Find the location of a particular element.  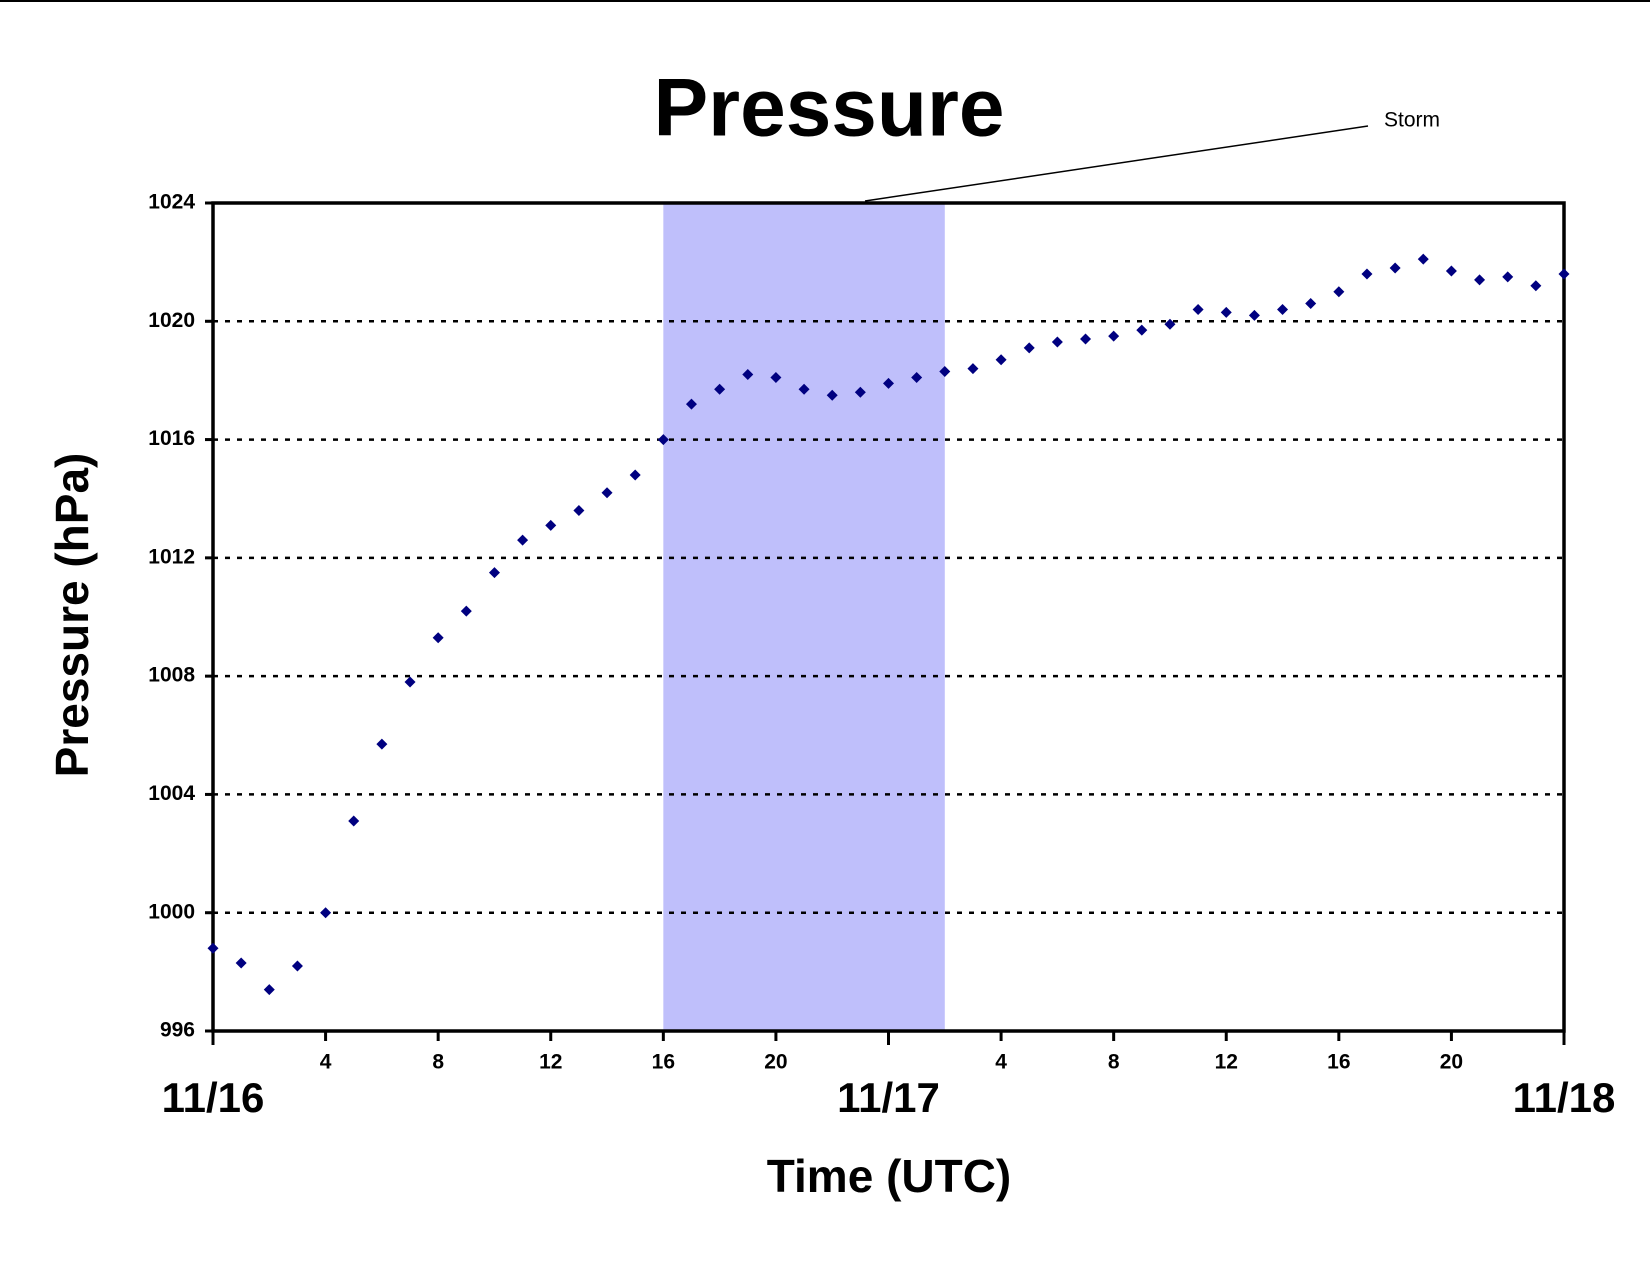

y-tick-label: 1004 is located at coordinates (171, 793).